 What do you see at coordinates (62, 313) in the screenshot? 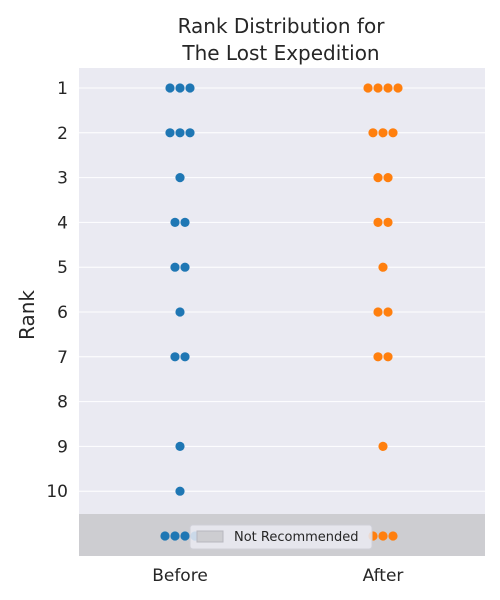
I see `y-tick-label: 6` at bounding box center [62, 313].